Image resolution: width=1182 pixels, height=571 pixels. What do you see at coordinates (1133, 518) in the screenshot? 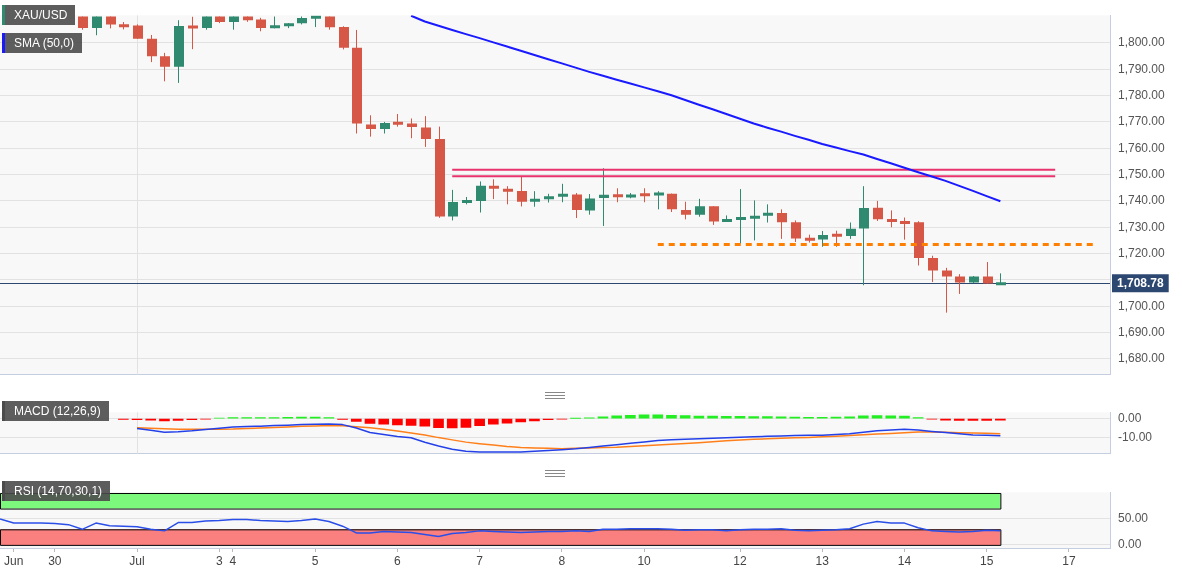
I see `y-tick-label: 50.00` at bounding box center [1133, 518].